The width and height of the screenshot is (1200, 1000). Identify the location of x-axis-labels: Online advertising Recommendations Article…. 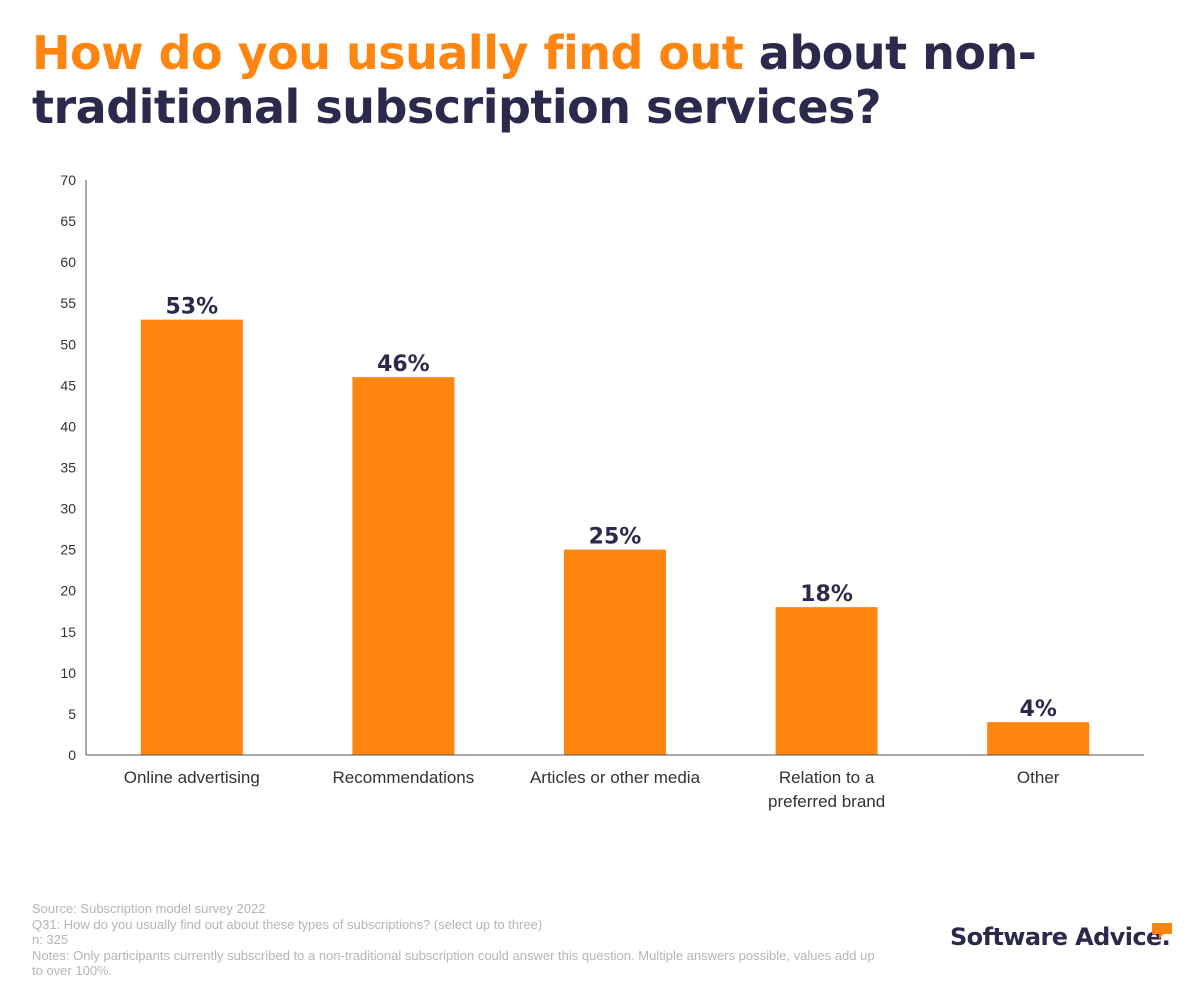
(592, 789).